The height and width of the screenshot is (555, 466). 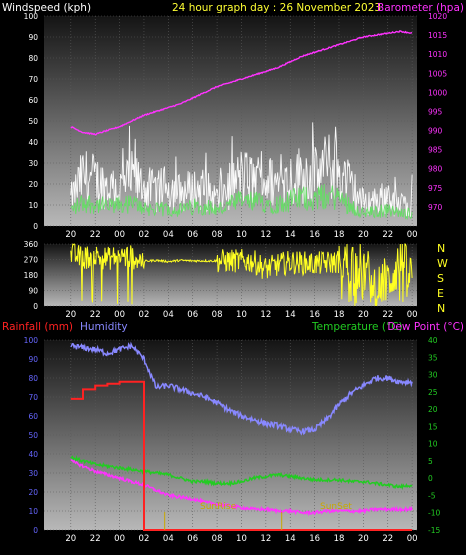 What do you see at coordinates (363, 235) in the screenshot?
I see `wind-x-tick-label: 20` at bounding box center [363, 235].